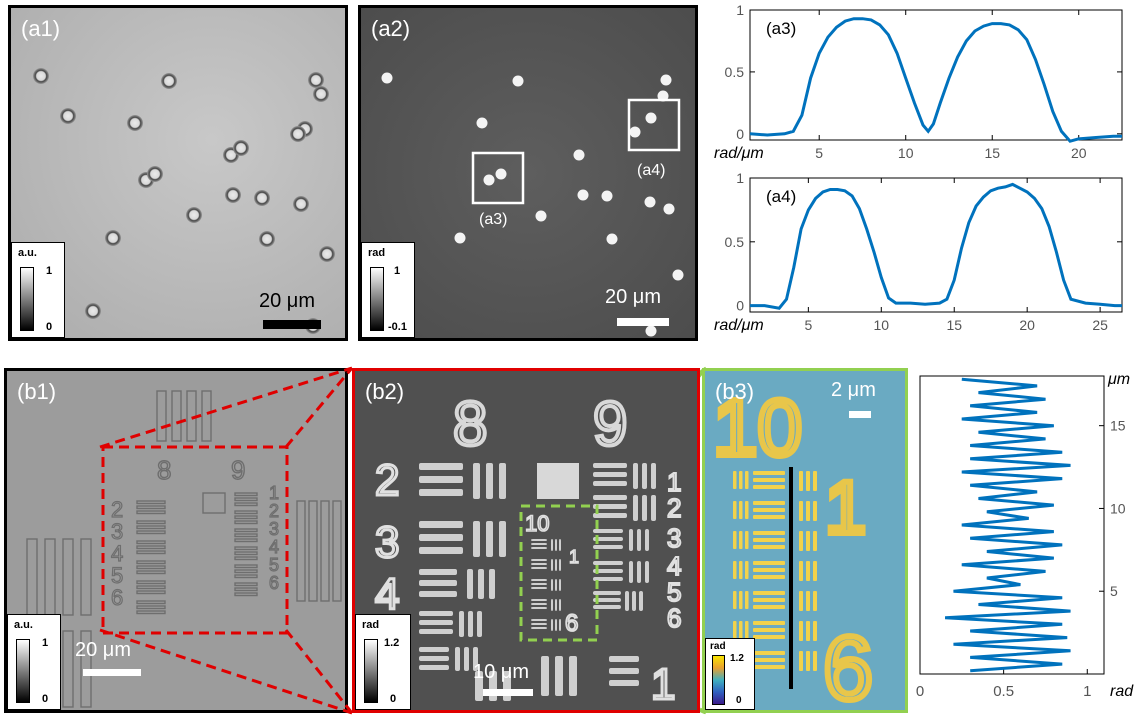 This screenshot has height=717, width=1136. What do you see at coordinates (674, 538) in the screenshot?
I see `right-3: 3` at bounding box center [674, 538].